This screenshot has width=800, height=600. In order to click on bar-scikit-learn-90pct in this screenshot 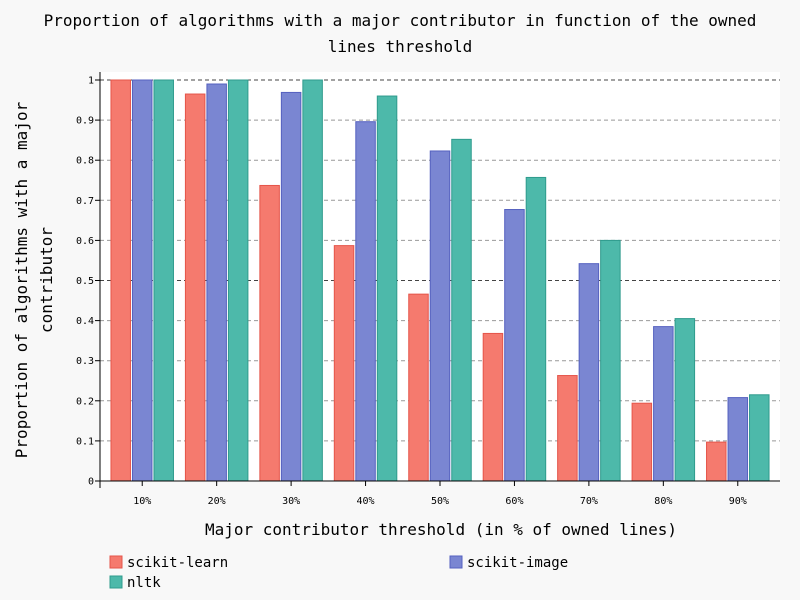, I will do `click(716, 461)`.